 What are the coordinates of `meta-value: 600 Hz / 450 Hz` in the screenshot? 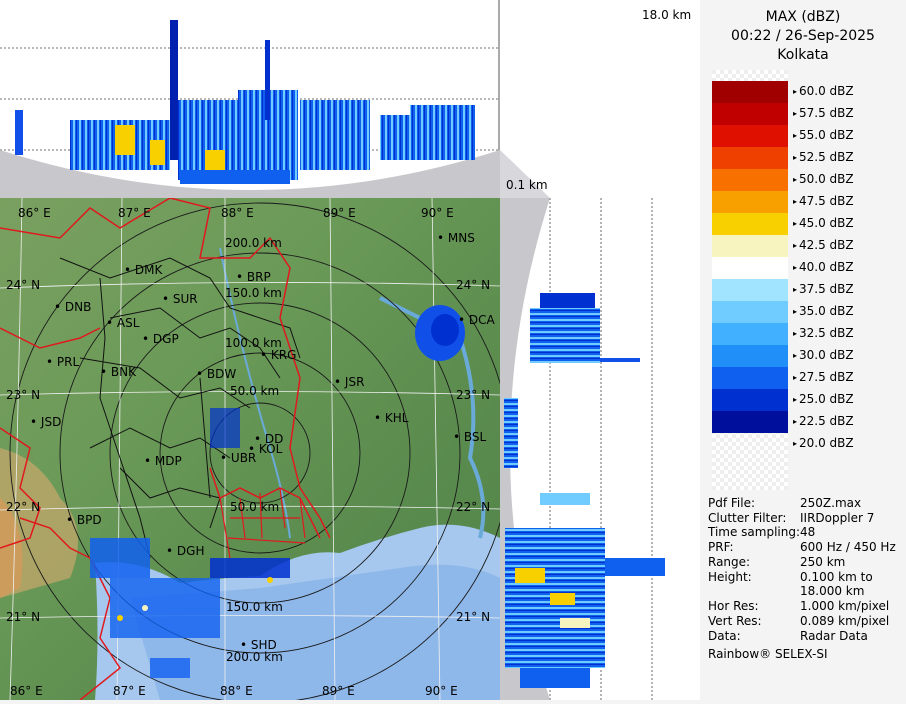 It's located at (848, 547).